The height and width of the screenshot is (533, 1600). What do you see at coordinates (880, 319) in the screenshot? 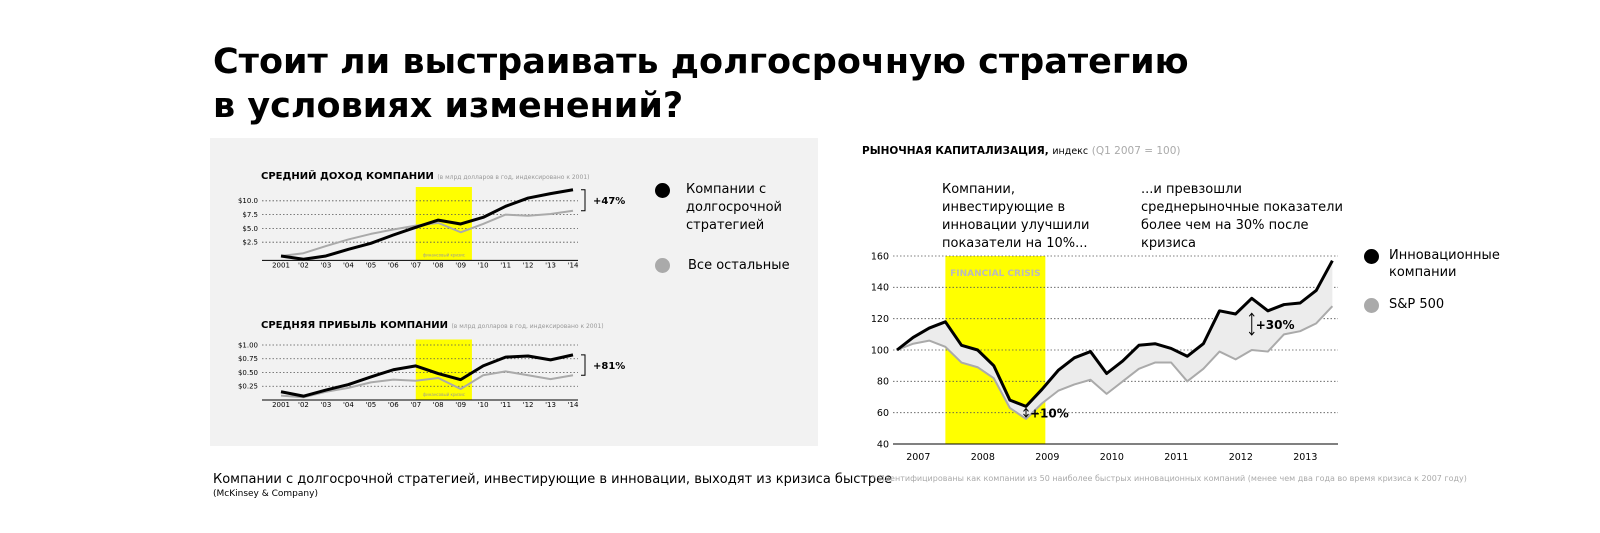
I see `y-tick-label: 120` at bounding box center [880, 319].